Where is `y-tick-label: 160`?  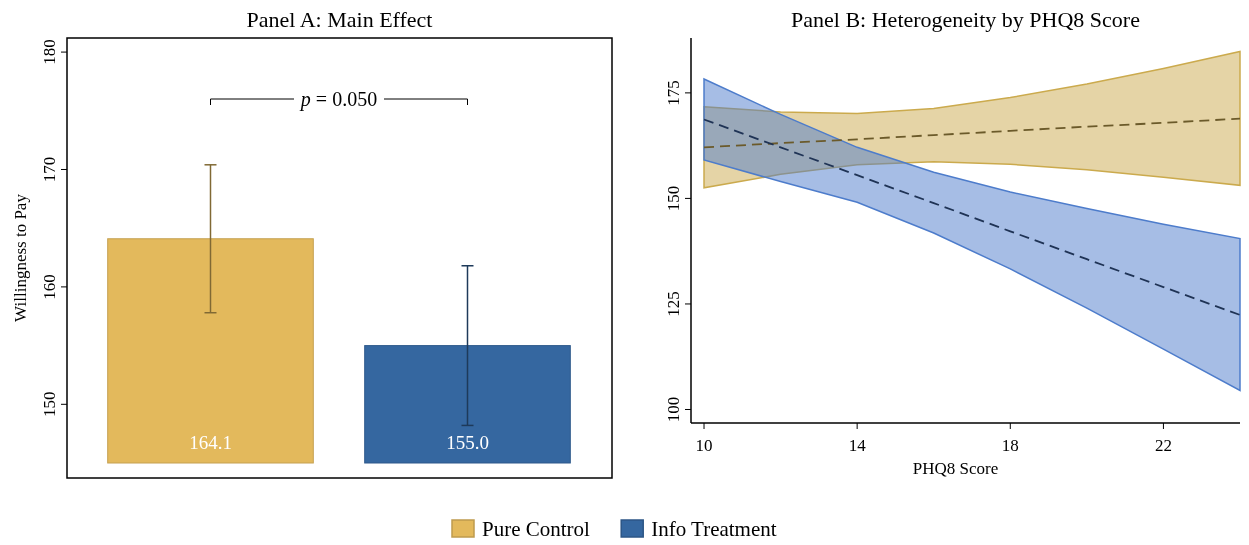 y-tick-label: 160 is located at coordinates (49, 287).